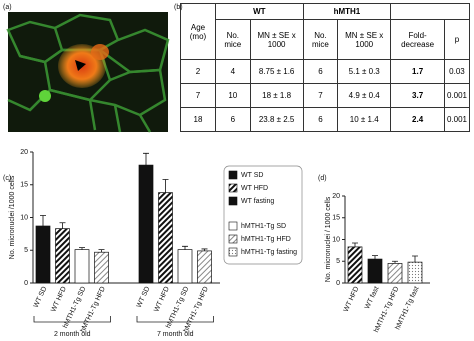  What do you see at coordinates (198, 71) in the screenshot?
I see `cell: 2` at bounding box center [198, 71].